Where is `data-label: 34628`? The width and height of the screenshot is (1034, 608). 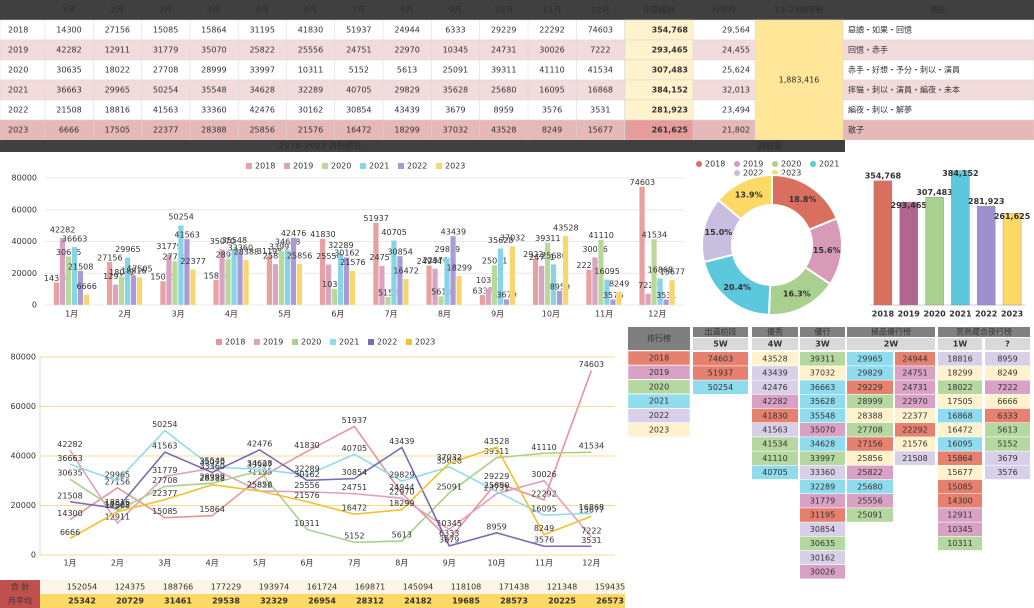
data-label: 34628 is located at coordinates (259, 463).